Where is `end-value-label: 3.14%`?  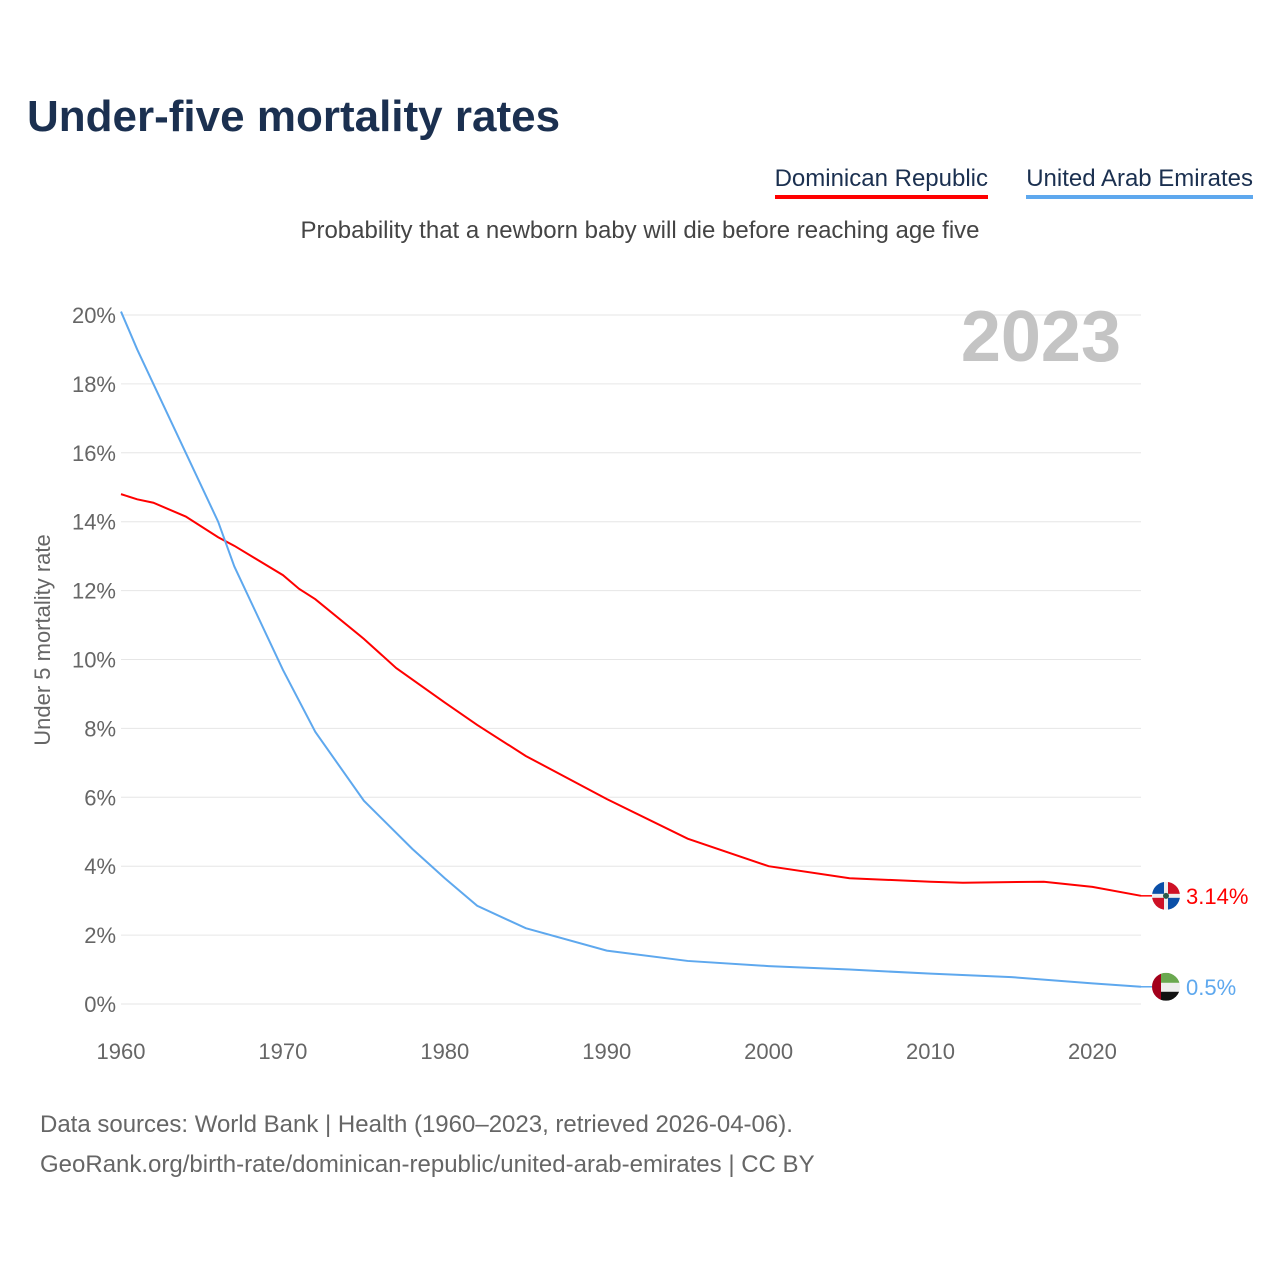 end-value-label: 3.14% is located at coordinates (1217, 896).